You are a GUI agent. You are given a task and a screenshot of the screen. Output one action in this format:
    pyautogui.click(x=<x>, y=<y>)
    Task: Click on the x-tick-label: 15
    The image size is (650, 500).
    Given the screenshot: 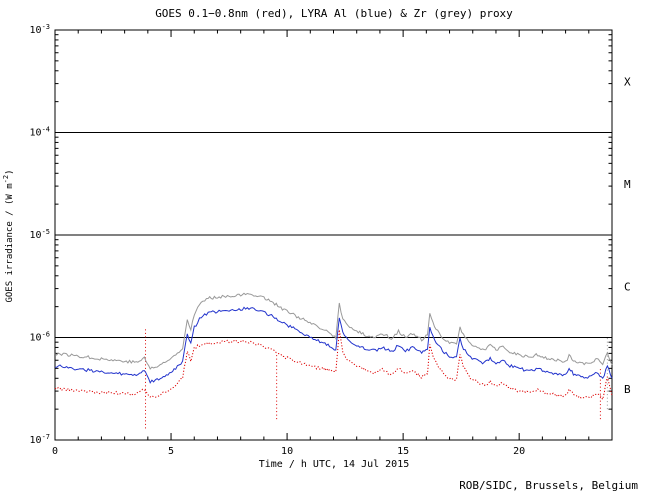 What is the action you would take?
    pyautogui.click(x=403, y=451)
    